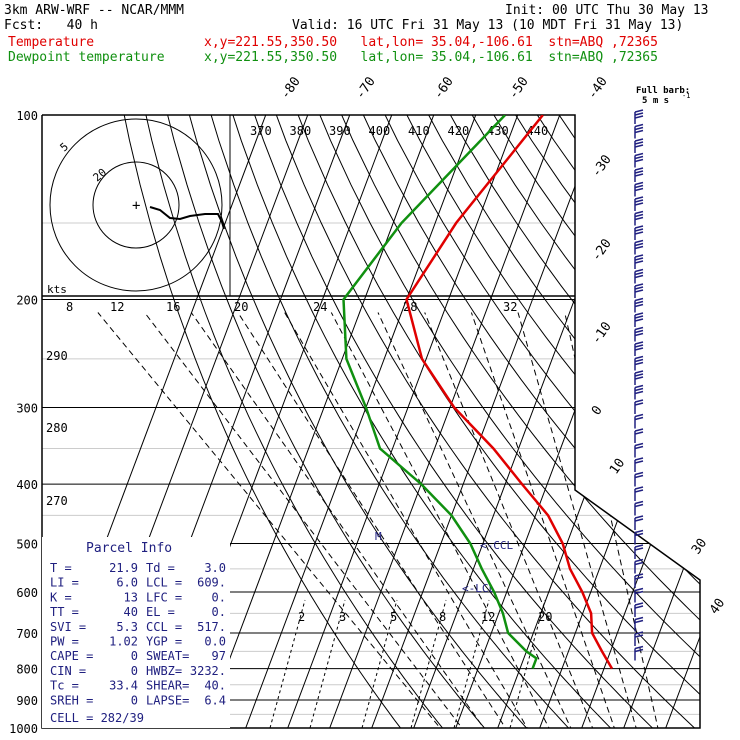 The image size is (740, 740). I want to click on parcel-row: PW = 1.02 YGP = 0.0, so click(138, 642).